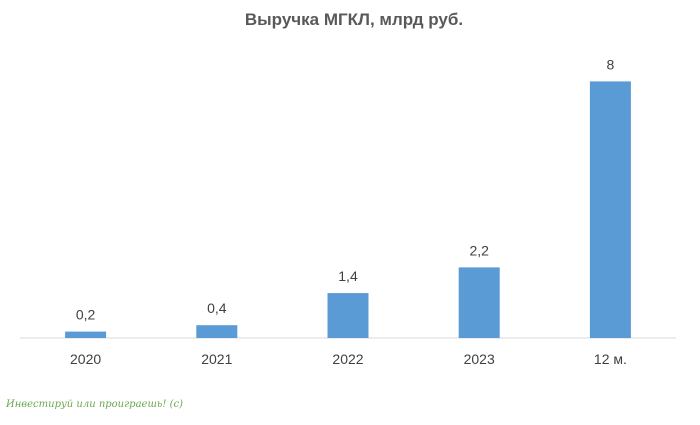 The height and width of the screenshot is (425, 700). What do you see at coordinates (479, 250) in the screenshot?
I see `data-label-3: 2,2` at bounding box center [479, 250].